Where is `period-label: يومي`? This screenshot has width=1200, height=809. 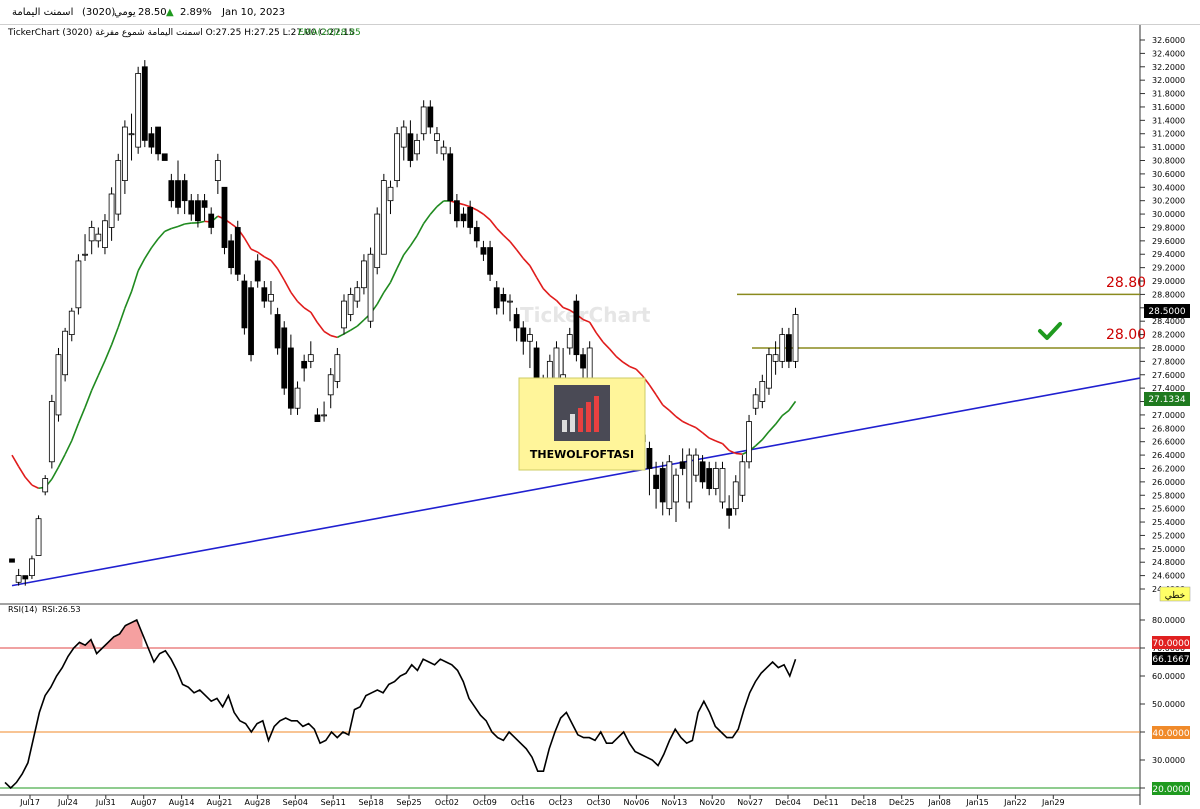 period-label: يومي is located at coordinates (125, 12).